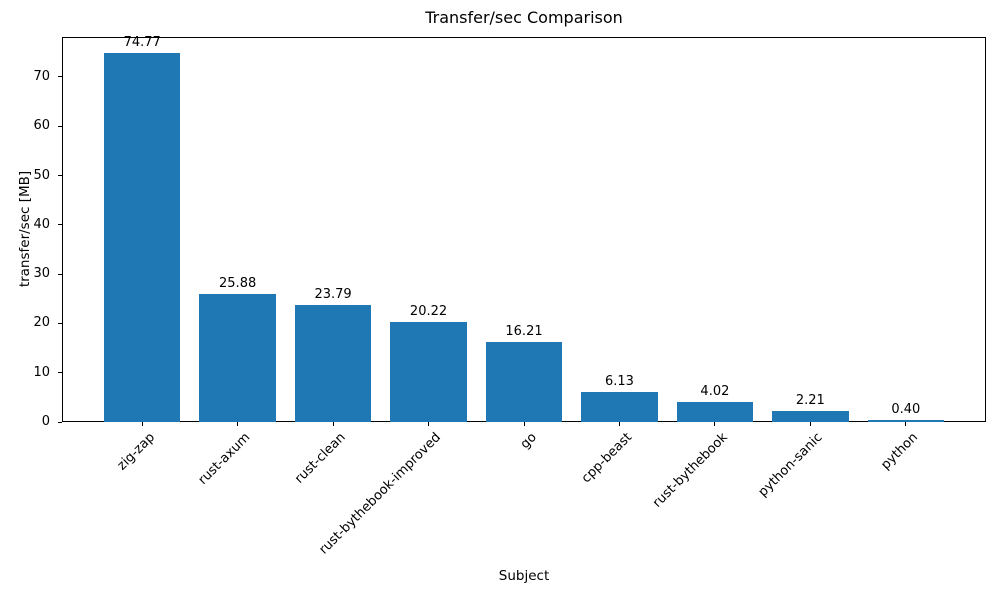 The width and height of the screenshot is (1000, 600). What do you see at coordinates (900, 451) in the screenshot?
I see `x-tick-label: python` at bounding box center [900, 451].